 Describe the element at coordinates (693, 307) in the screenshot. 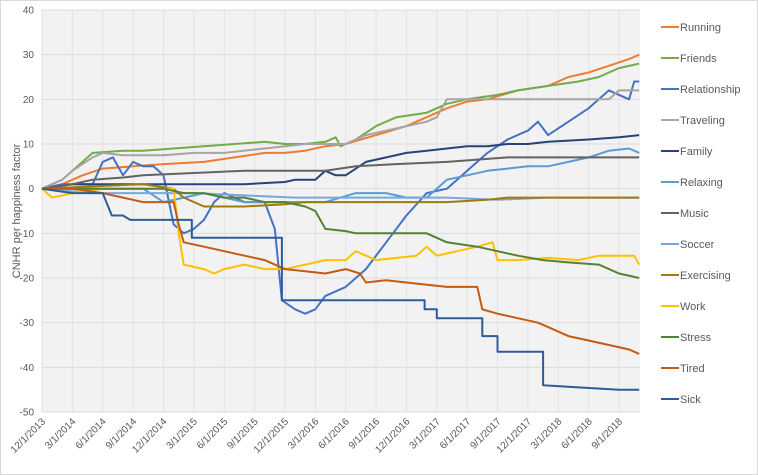

I see `legend-label: Work` at that location.